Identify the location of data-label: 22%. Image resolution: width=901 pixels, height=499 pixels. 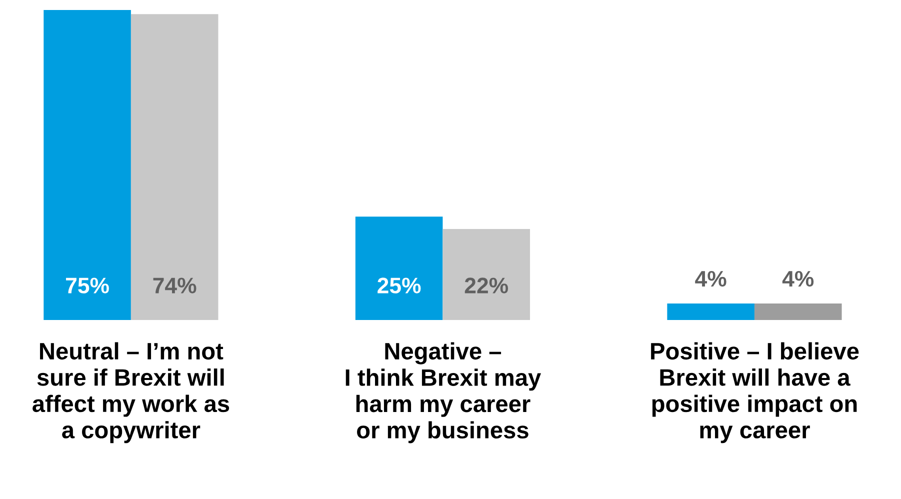
(486, 286).